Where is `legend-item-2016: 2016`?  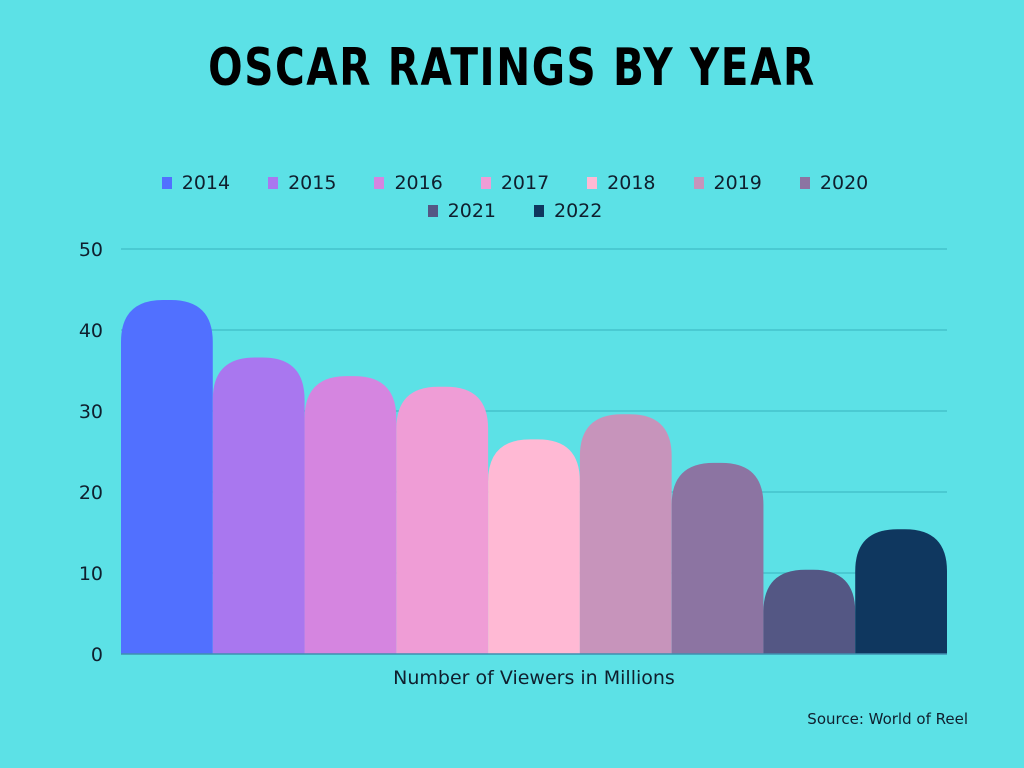 legend-item-2016: 2016 is located at coordinates (408, 183).